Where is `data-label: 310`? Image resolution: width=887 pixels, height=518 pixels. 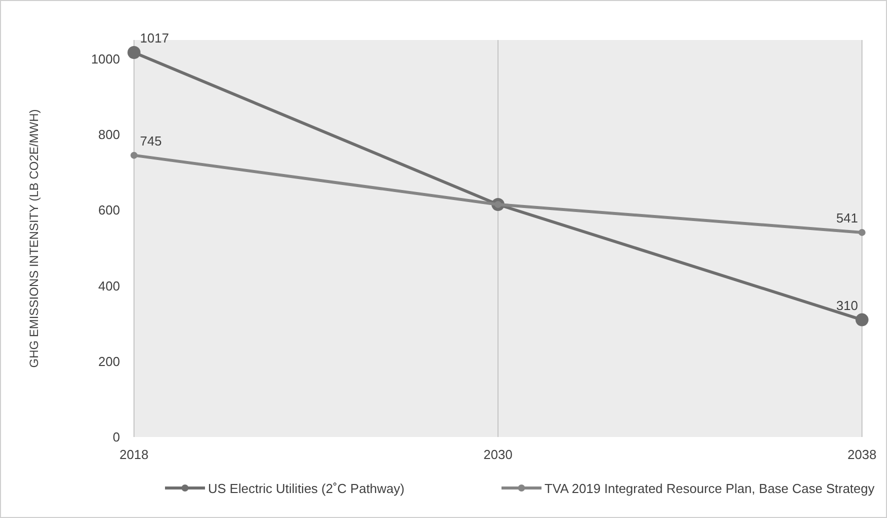 data-label: 310 is located at coordinates (847, 305).